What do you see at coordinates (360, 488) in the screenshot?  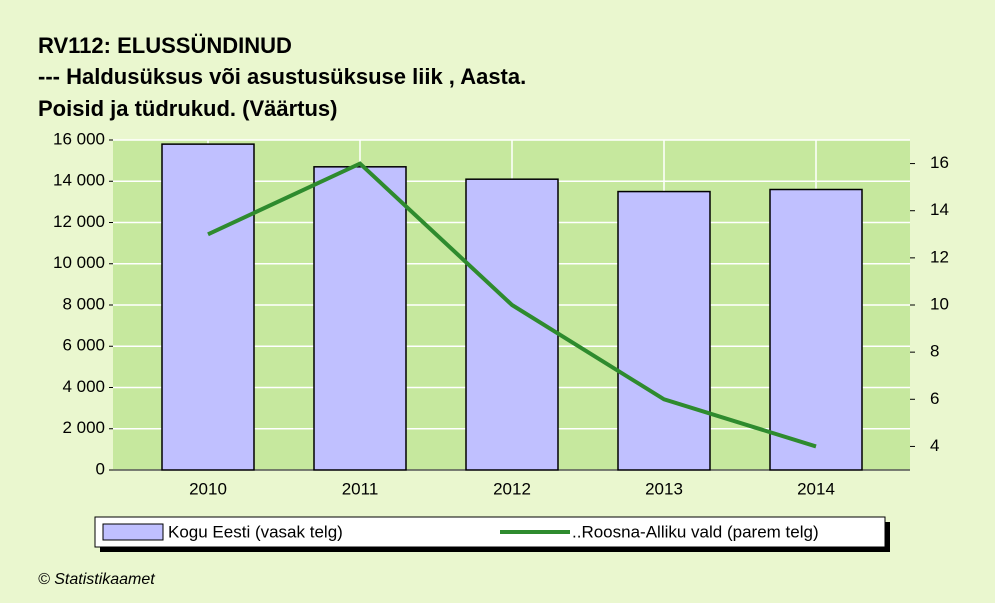 I see `x-tick-label: 2011` at bounding box center [360, 488].